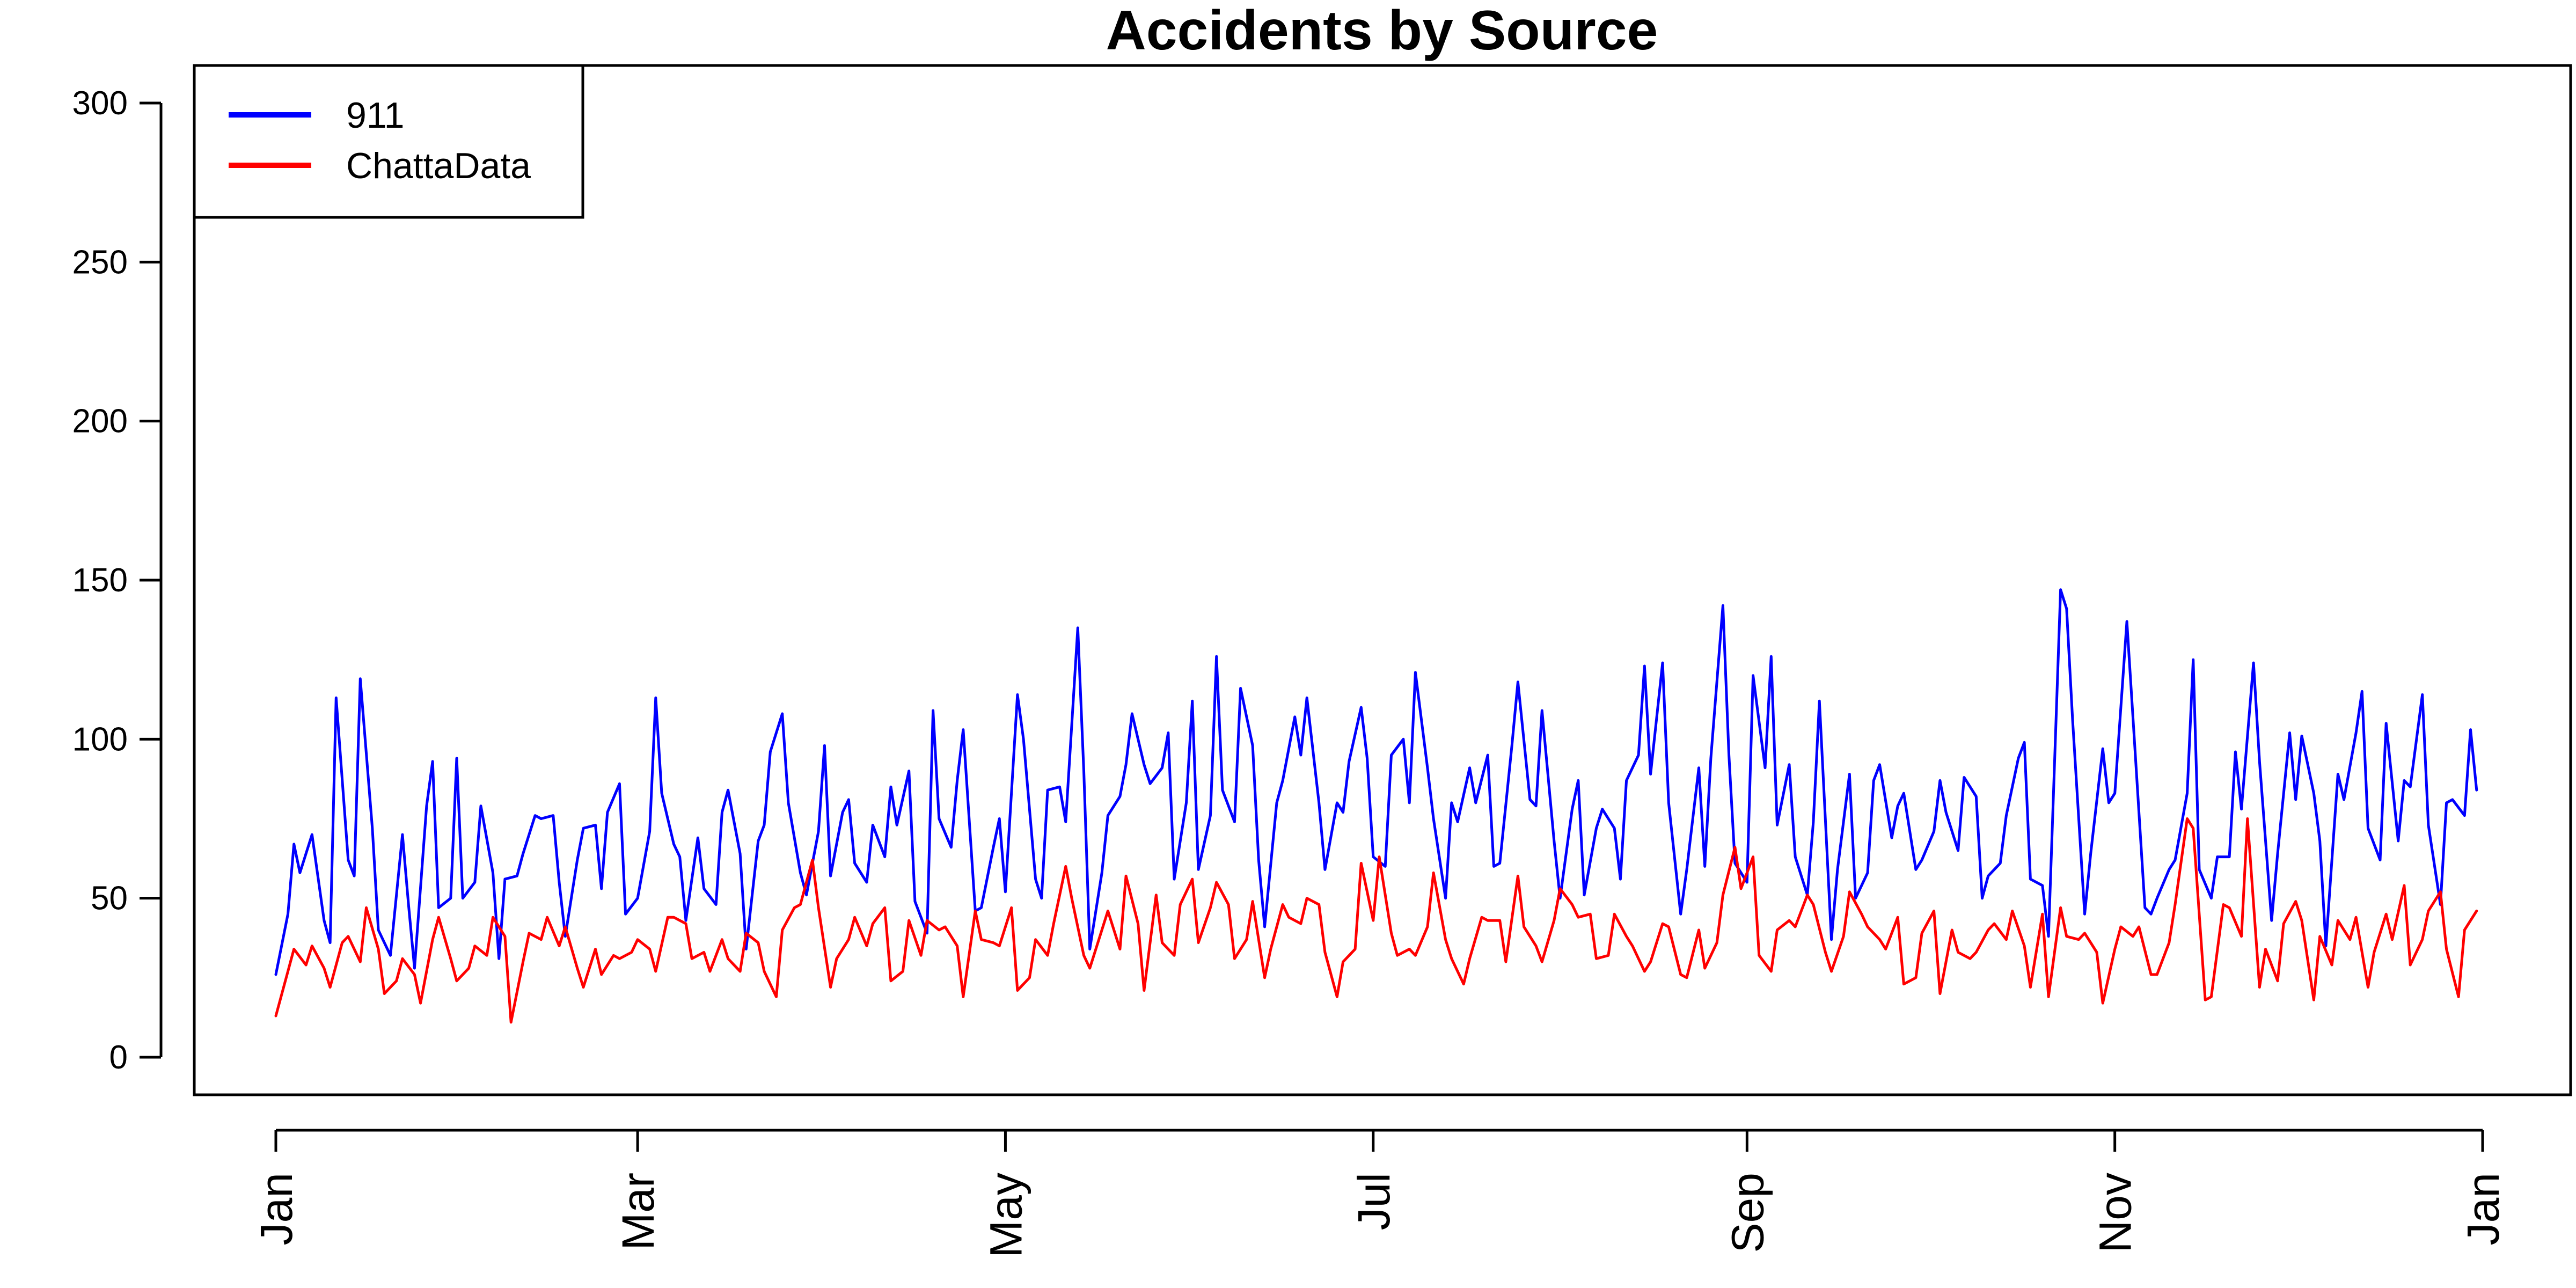 Image resolution: width=2576 pixels, height=1288 pixels. I want to click on y-tick-label: 300, so click(100, 103).